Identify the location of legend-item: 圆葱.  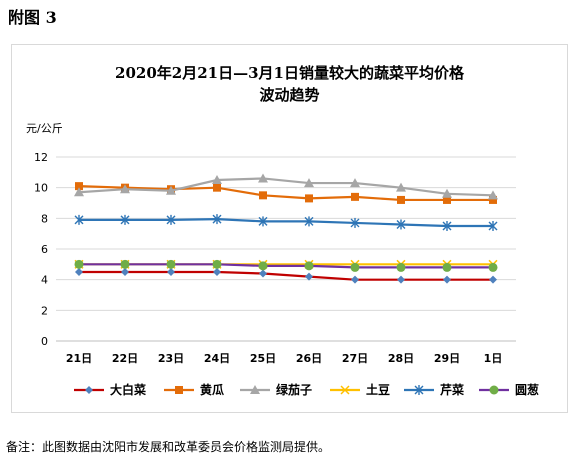
(509, 389).